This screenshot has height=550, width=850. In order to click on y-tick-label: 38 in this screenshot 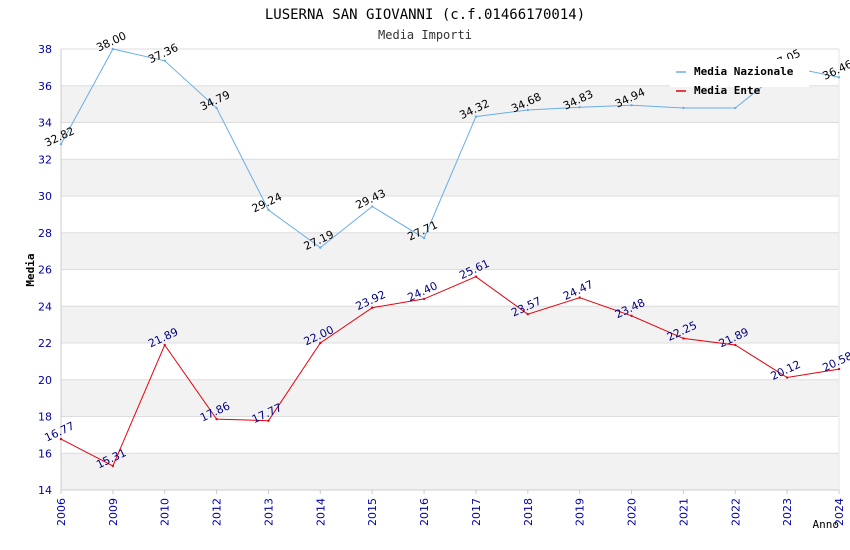, I will do `click(45, 49)`.